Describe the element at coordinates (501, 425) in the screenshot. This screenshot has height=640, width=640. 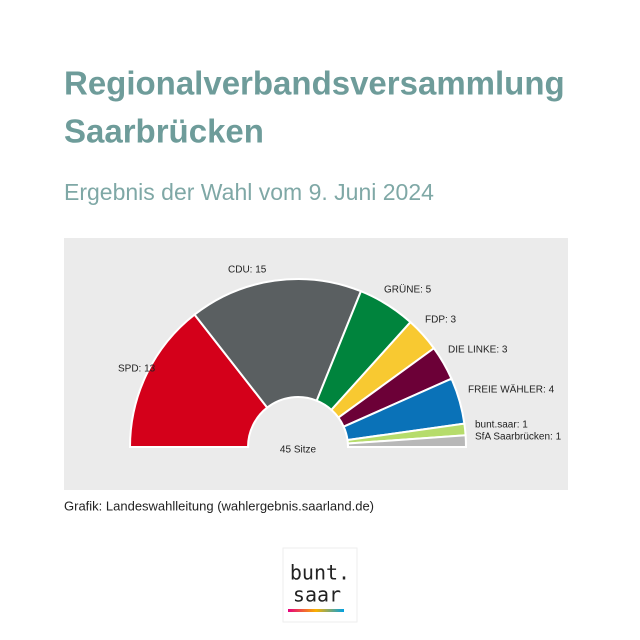
I see `data-label: bunt.saar: 1` at that location.